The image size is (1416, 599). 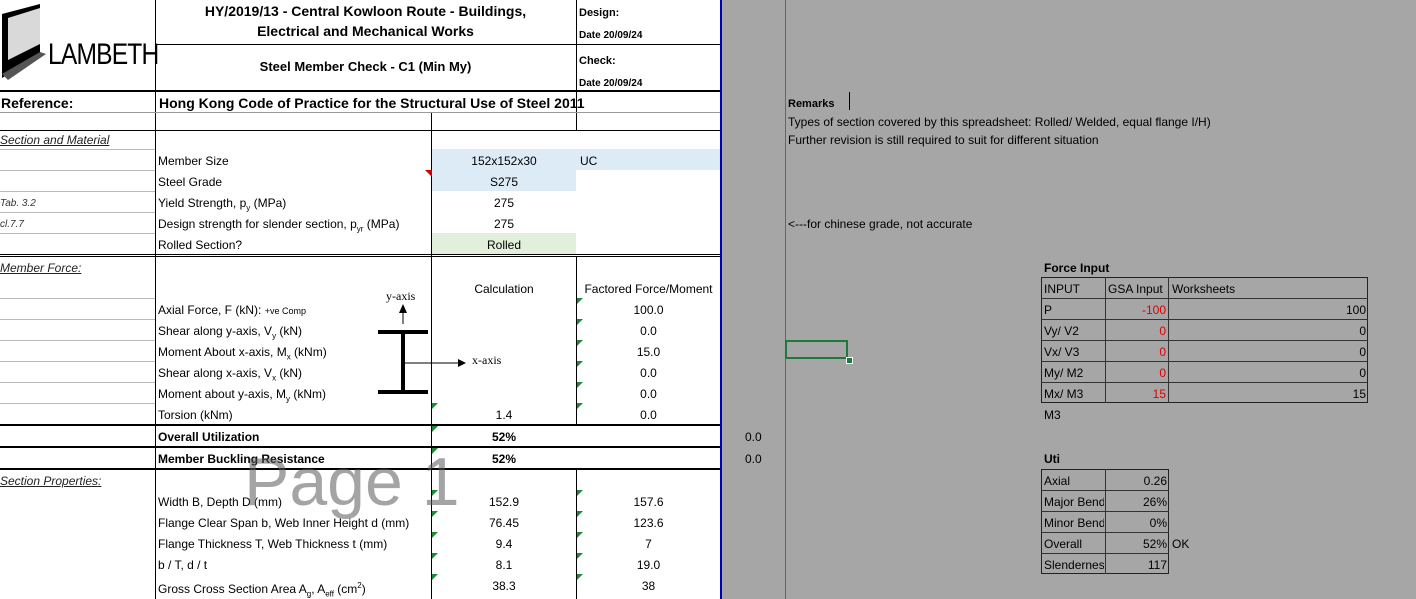 I want to click on uti-row-name: Major Bend, so click(x=1074, y=502).